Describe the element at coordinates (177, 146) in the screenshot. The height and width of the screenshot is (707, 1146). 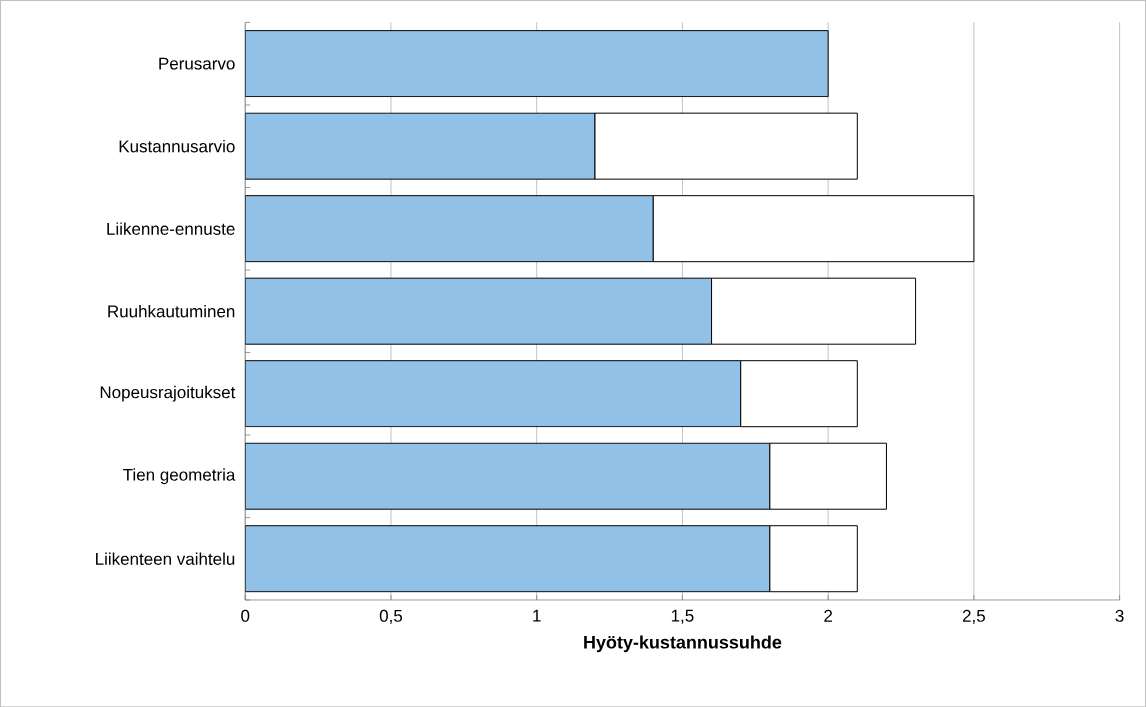
I see `y-tick-label: Kustannusarvio` at that location.